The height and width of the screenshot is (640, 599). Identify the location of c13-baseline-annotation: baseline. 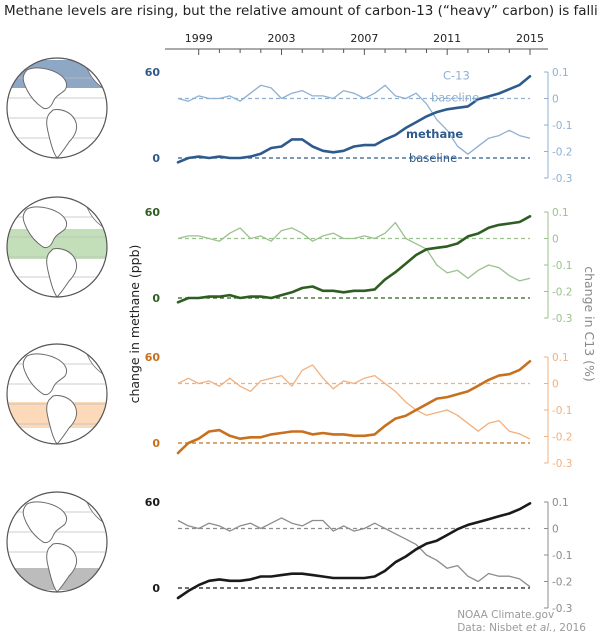
(455, 98).